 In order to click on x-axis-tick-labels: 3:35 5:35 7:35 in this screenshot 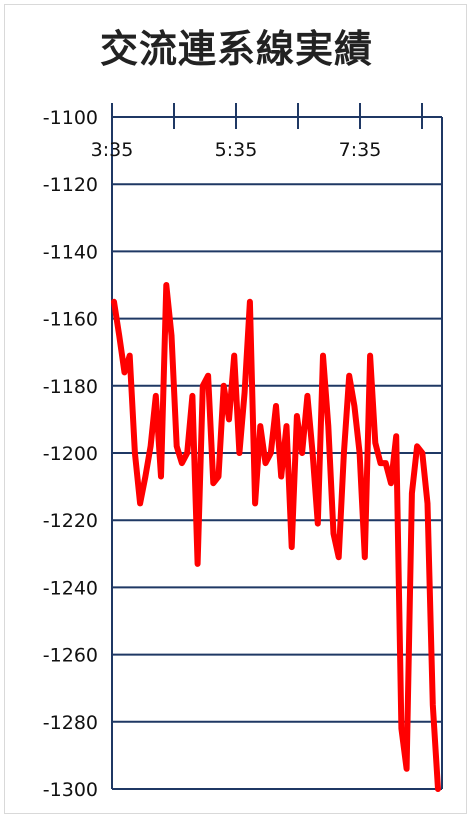, I will do `click(236, 150)`.